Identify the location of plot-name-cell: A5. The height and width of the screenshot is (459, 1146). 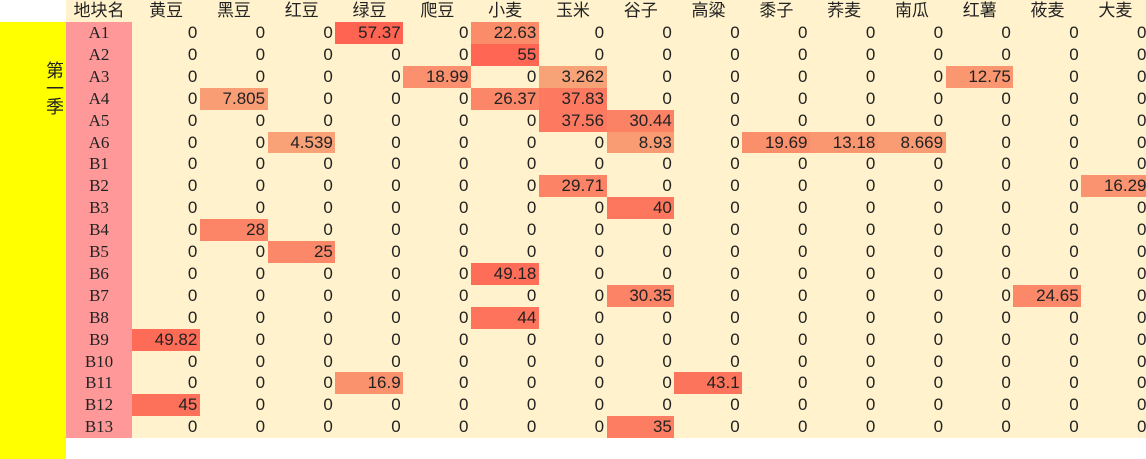
(99, 120).